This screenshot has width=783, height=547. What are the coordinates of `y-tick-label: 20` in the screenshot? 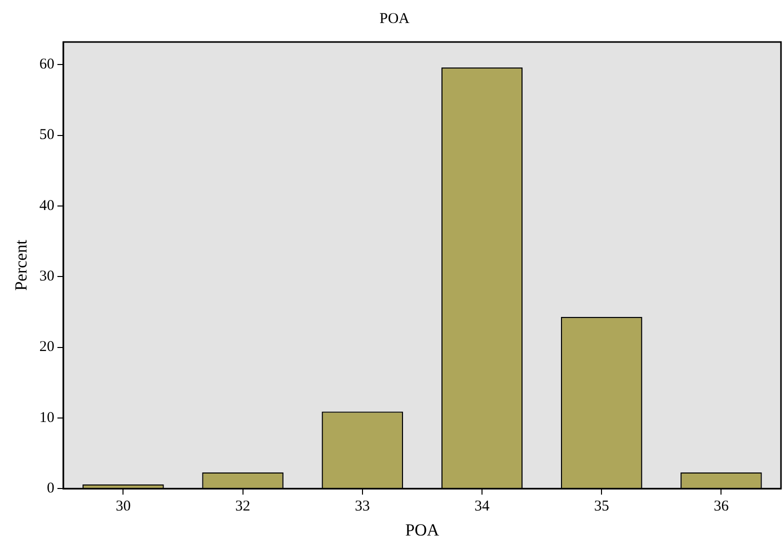 It's located at (46, 347).